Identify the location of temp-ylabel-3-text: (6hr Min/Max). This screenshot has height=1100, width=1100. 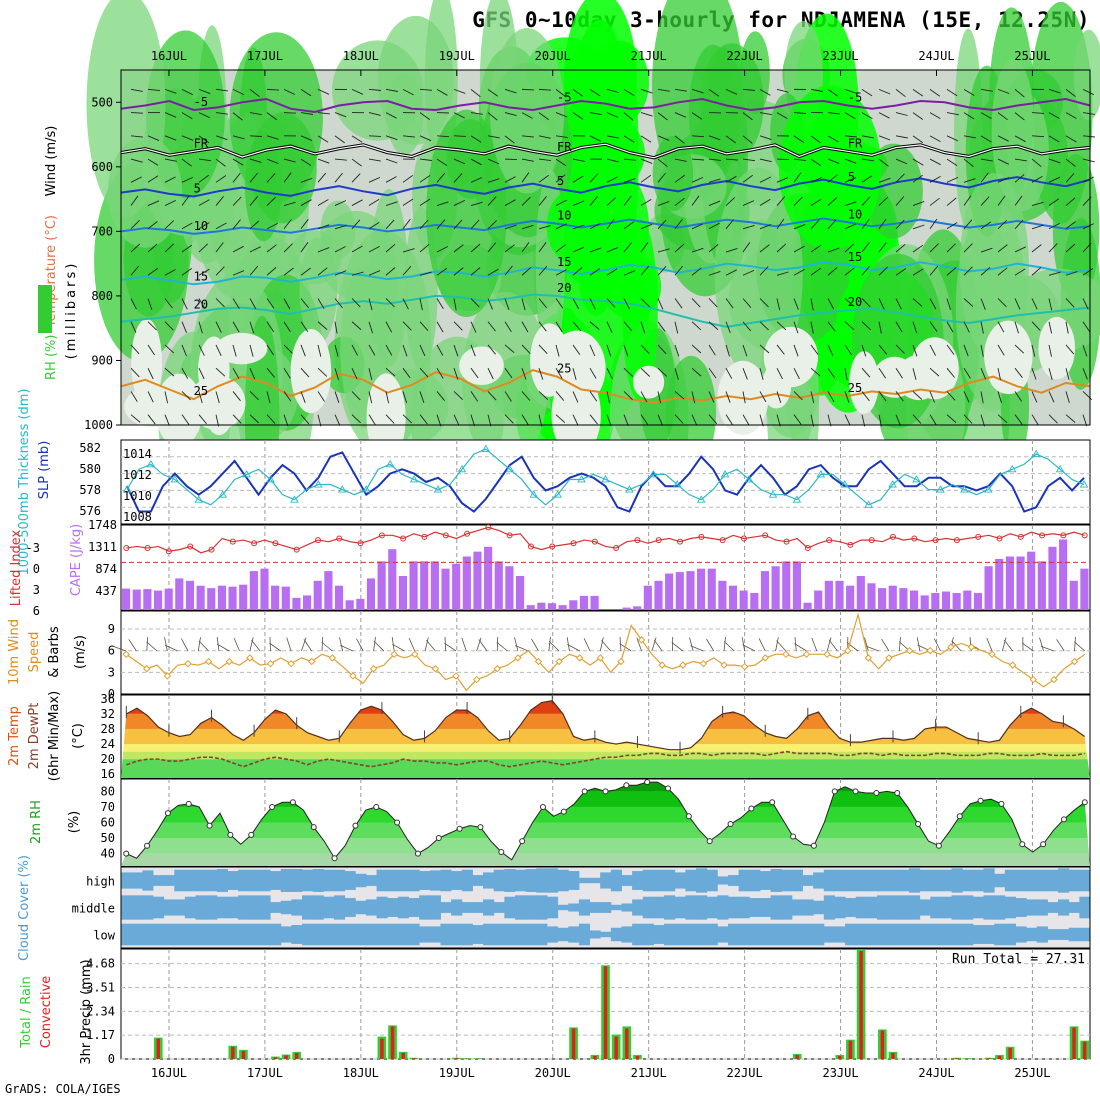
(54, 736).